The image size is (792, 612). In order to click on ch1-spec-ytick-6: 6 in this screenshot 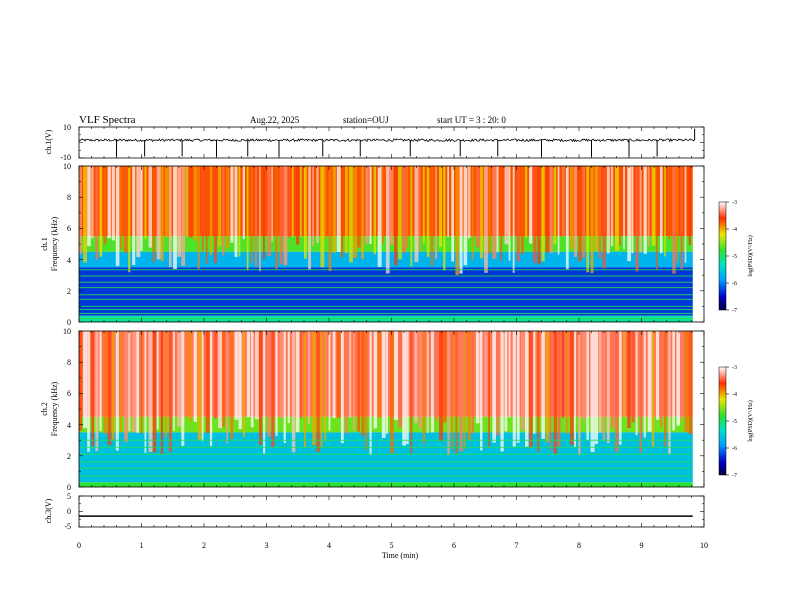, I will do `click(69, 228)`.